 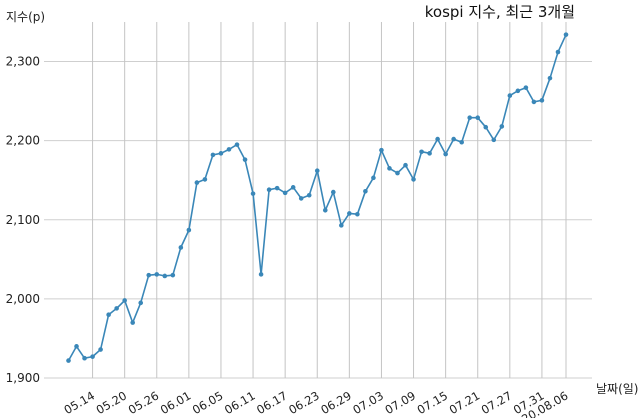 I want to click on x-tick-label: 06.29, so click(x=336, y=402).